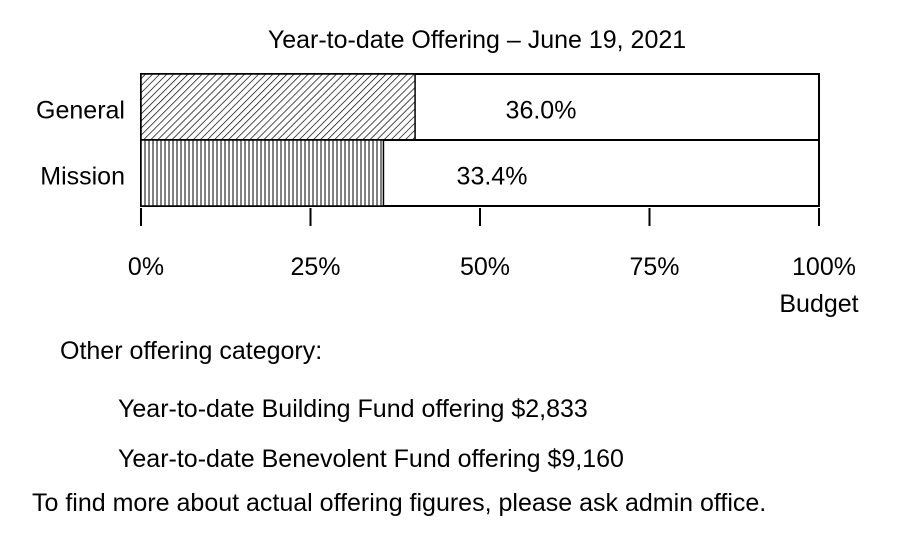 The height and width of the screenshot is (540, 918). What do you see at coordinates (654, 267) in the screenshot?
I see `x-tick-label-75: 75%` at bounding box center [654, 267].